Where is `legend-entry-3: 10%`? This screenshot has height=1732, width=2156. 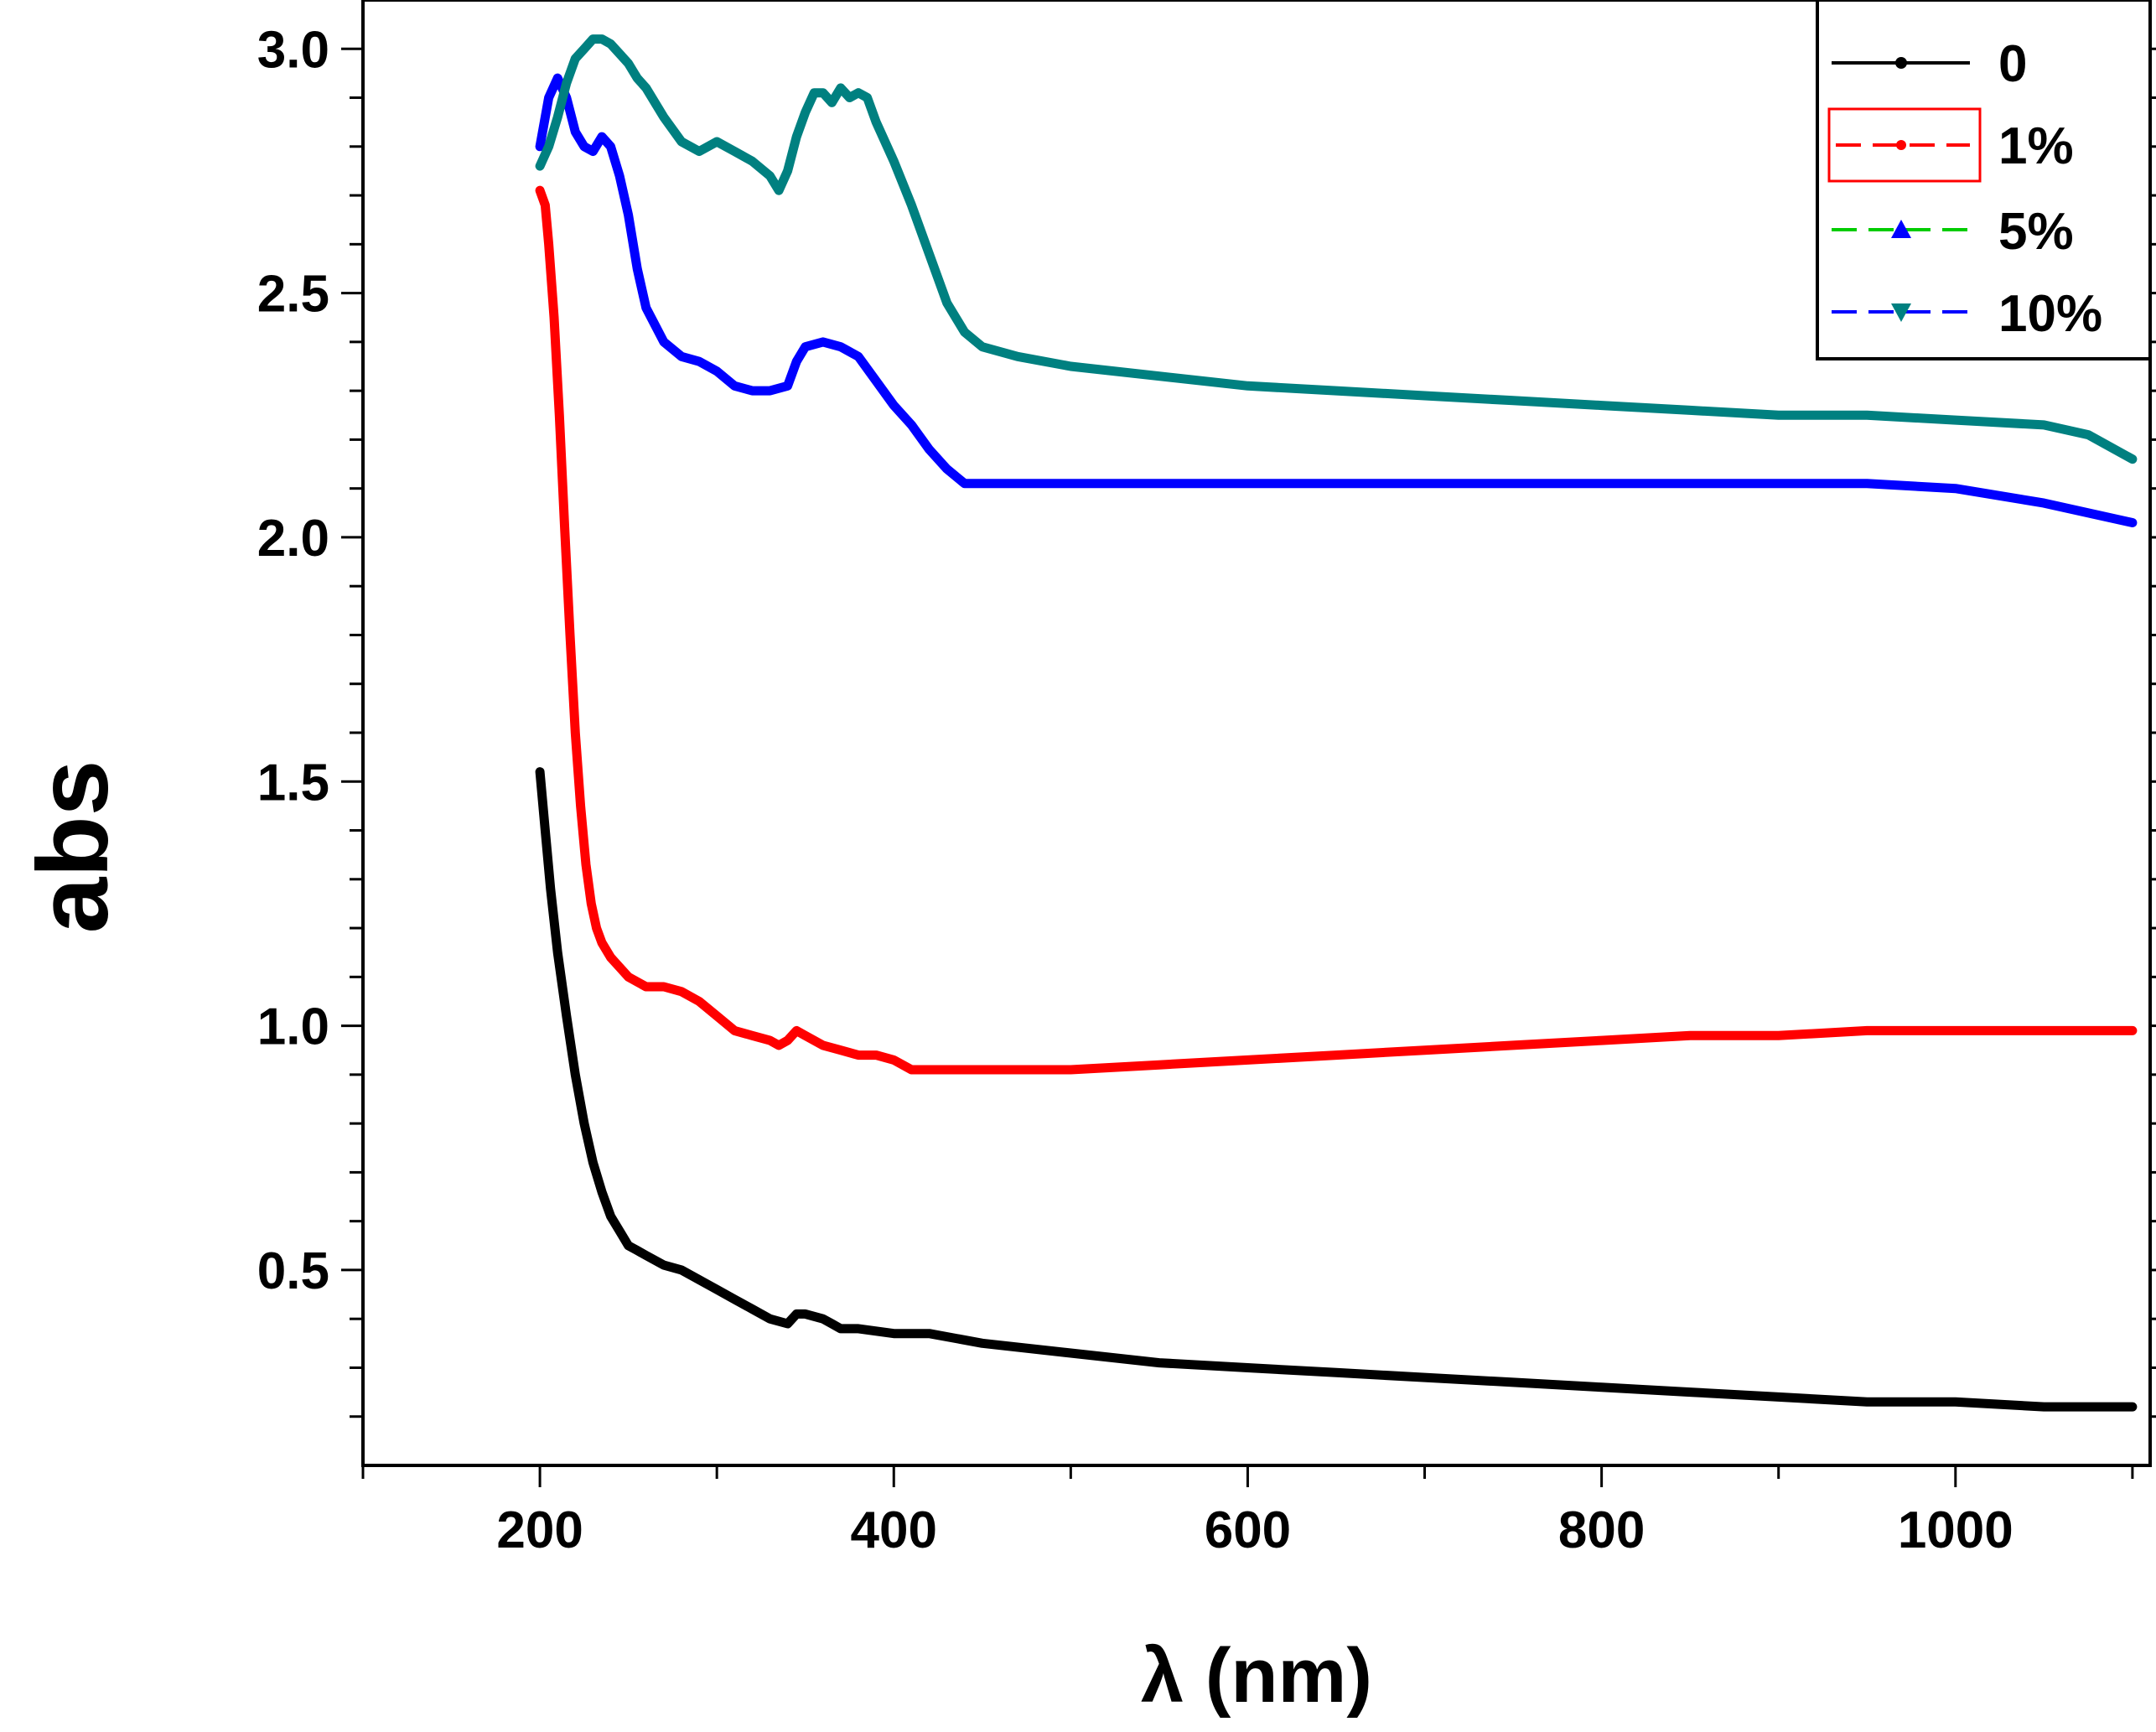
legend-entry-3: 10% is located at coordinates (1967, 314).